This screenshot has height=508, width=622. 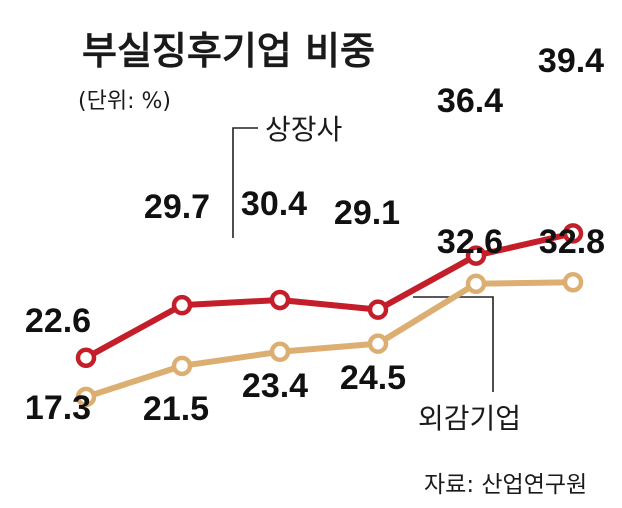 What do you see at coordinates (470, 242) in the screenshot?
I see `data-label-external-audit: 32.6` at bounding box center [470, 242].